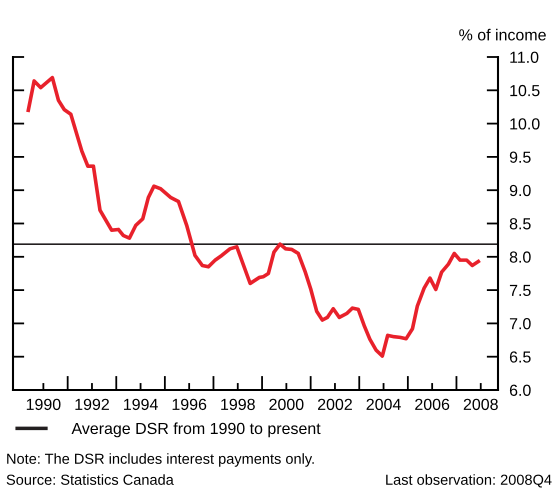  What do you see at coordinates (90, 479) in the screenshot?
I see `source-note: Source: Statistics Canada` at bounding box center [90, 479].